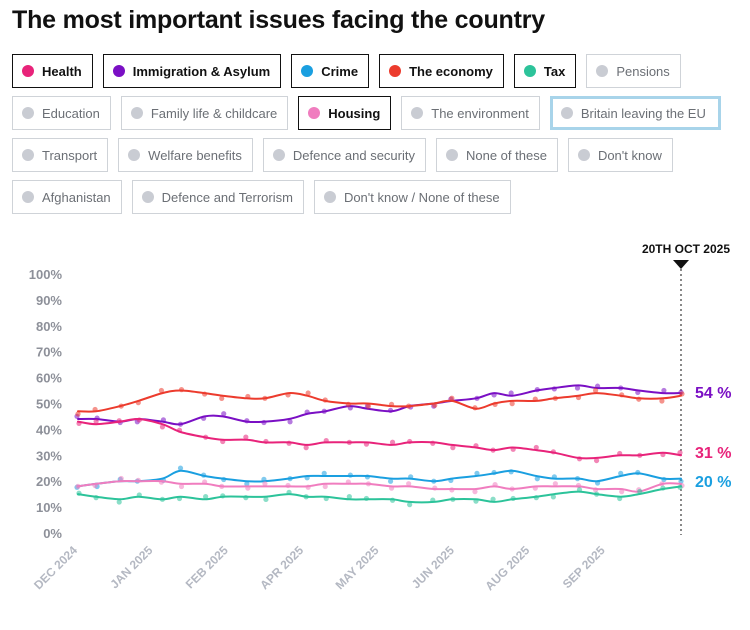  I want to click on filter-chip-none-of-these: None of these, so click(496, 155).